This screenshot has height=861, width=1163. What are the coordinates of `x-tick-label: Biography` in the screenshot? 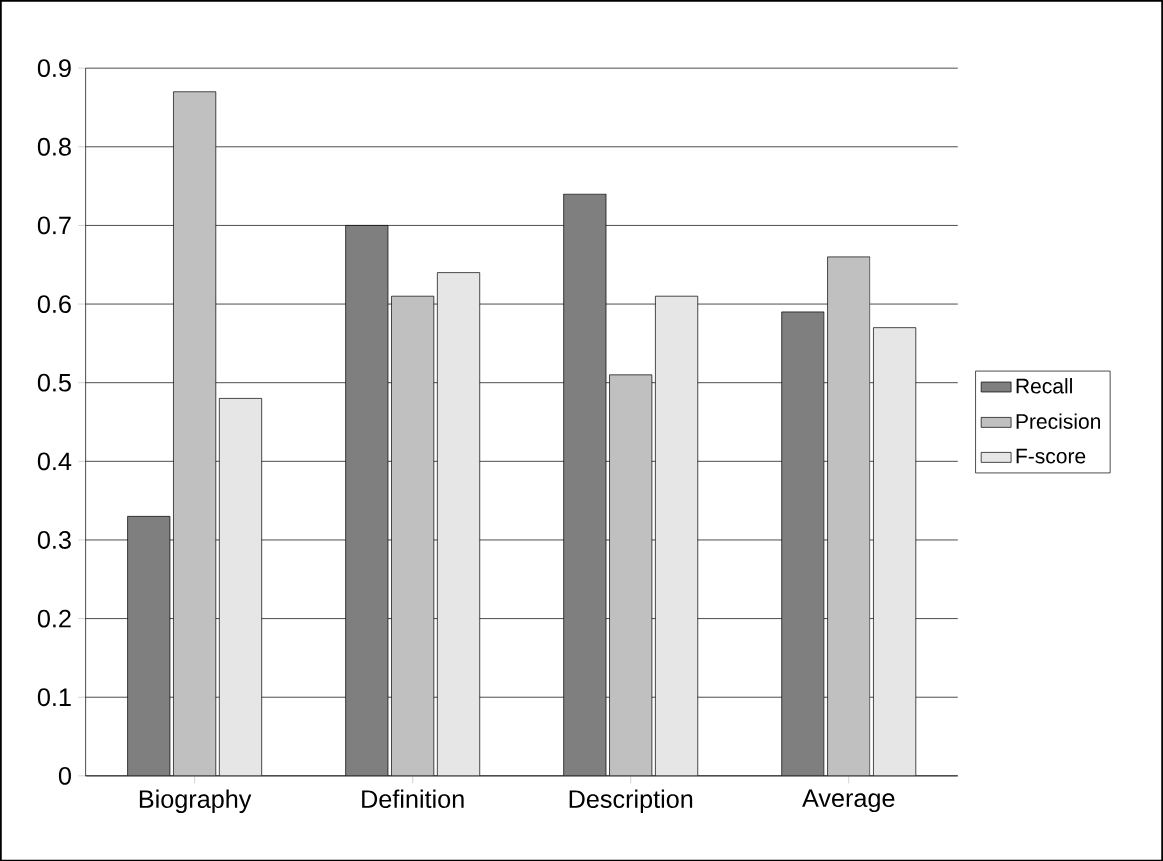 It's located at (195, 801).